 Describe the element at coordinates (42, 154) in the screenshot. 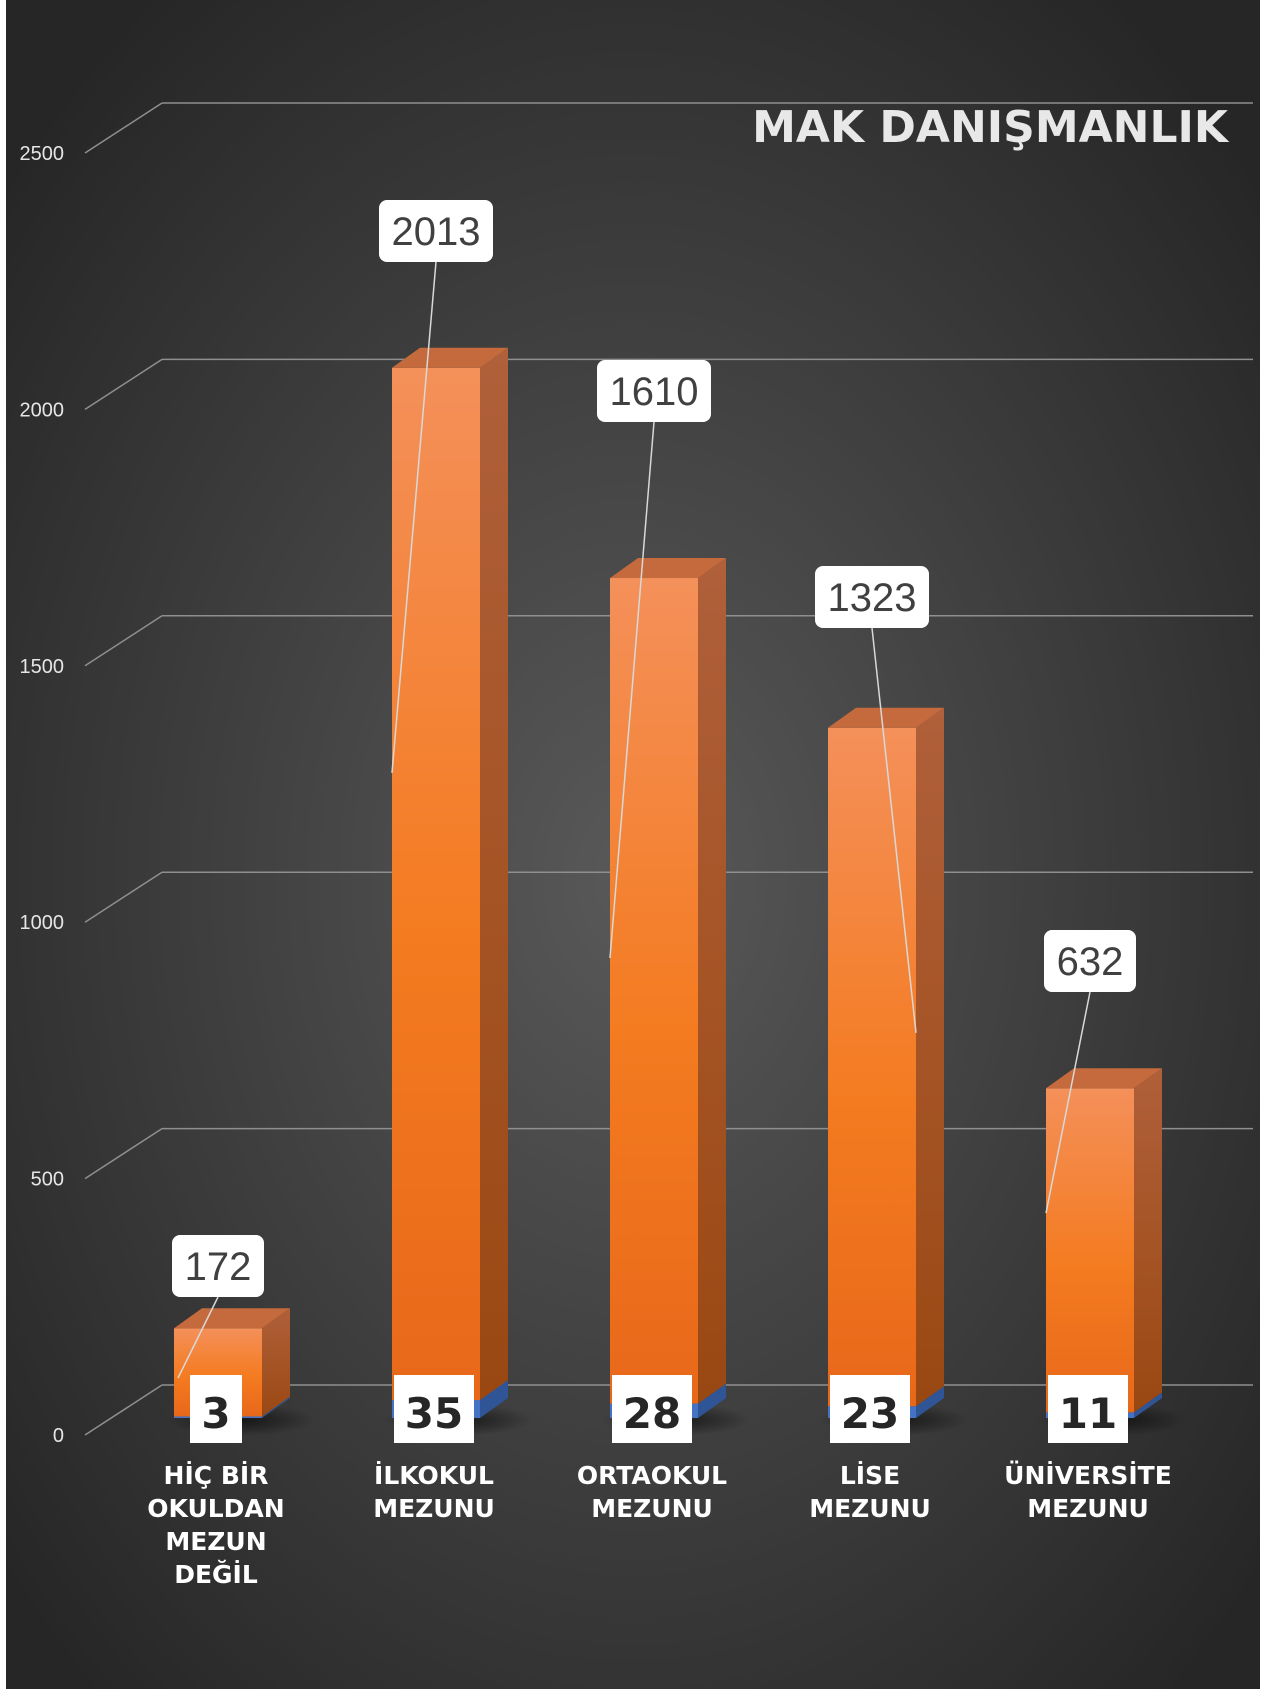

I see `y-tick-label: 2500` at that location.